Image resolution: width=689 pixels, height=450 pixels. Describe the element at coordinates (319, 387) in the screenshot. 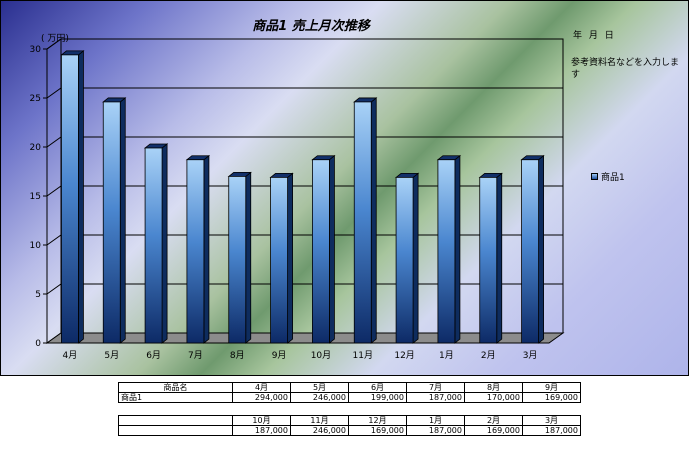

I see `table-header-cell: 5月` at that location.